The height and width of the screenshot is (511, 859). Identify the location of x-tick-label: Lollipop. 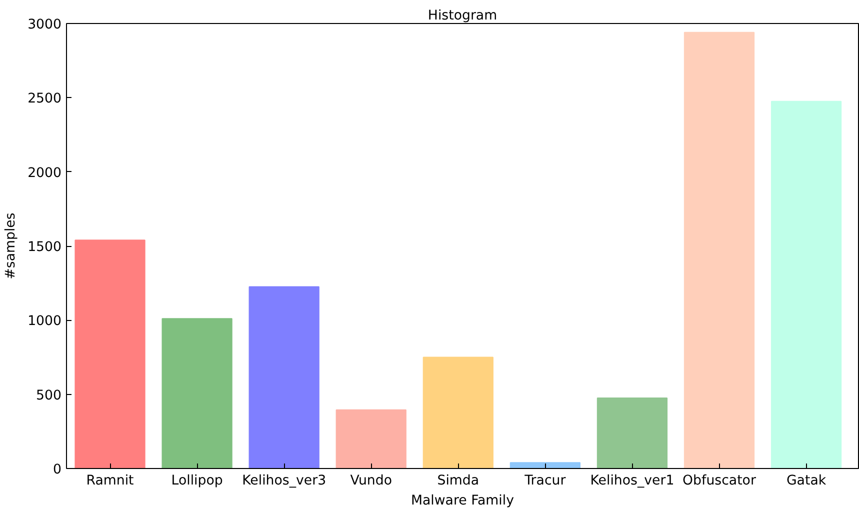
(197, 481).